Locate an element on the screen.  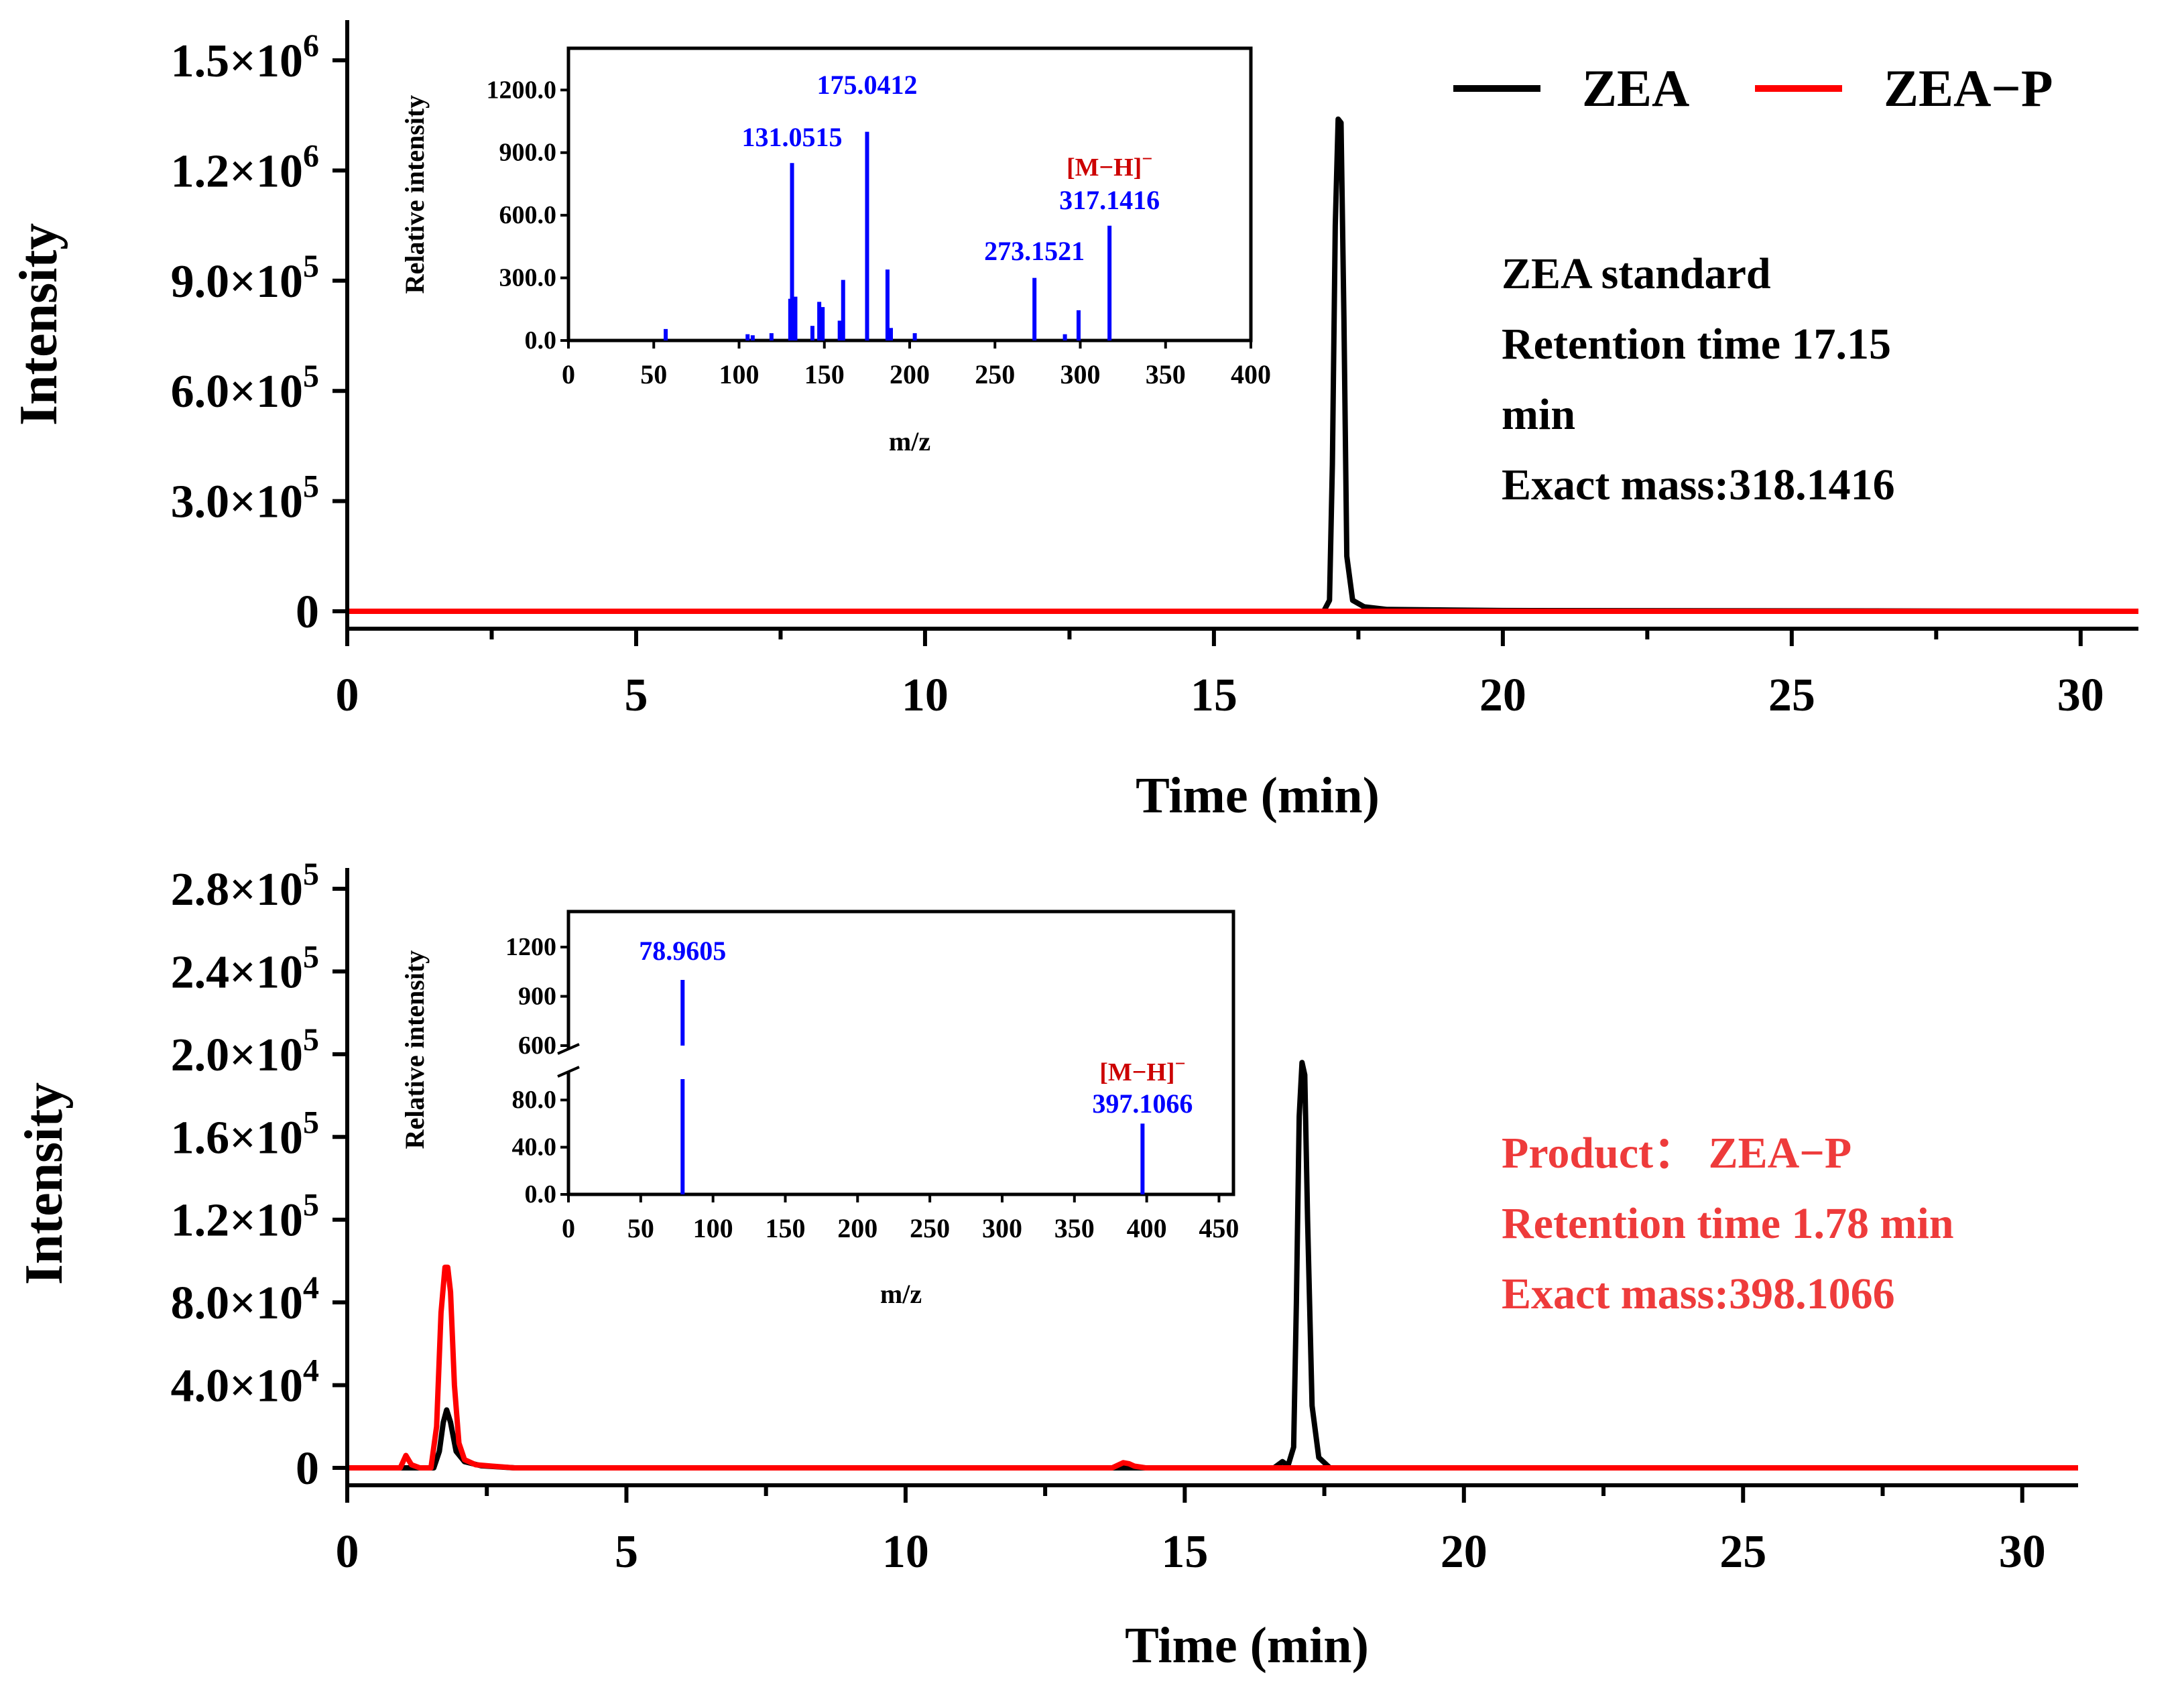
peak-labels: 131.0515 175.0412 273.1521 317.1416[M−H]− is located at coordinates (951, 168).